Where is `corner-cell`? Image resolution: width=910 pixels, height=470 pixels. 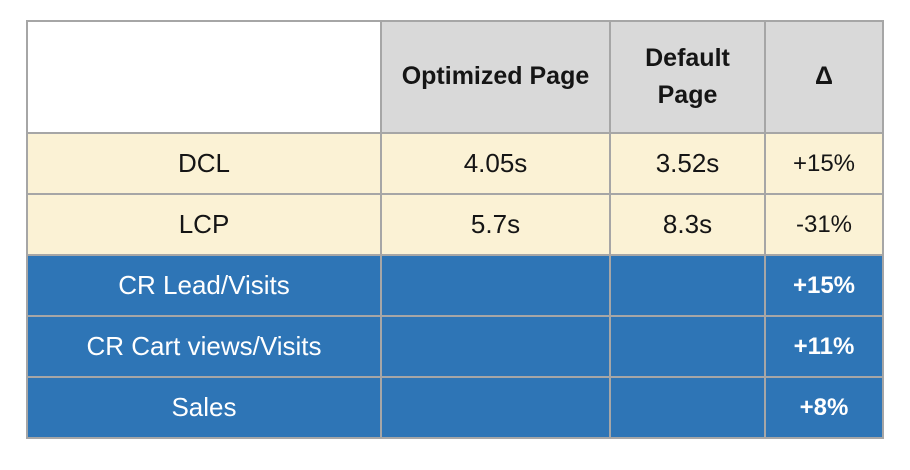 corner-cell is located at coordinates (204, 77).